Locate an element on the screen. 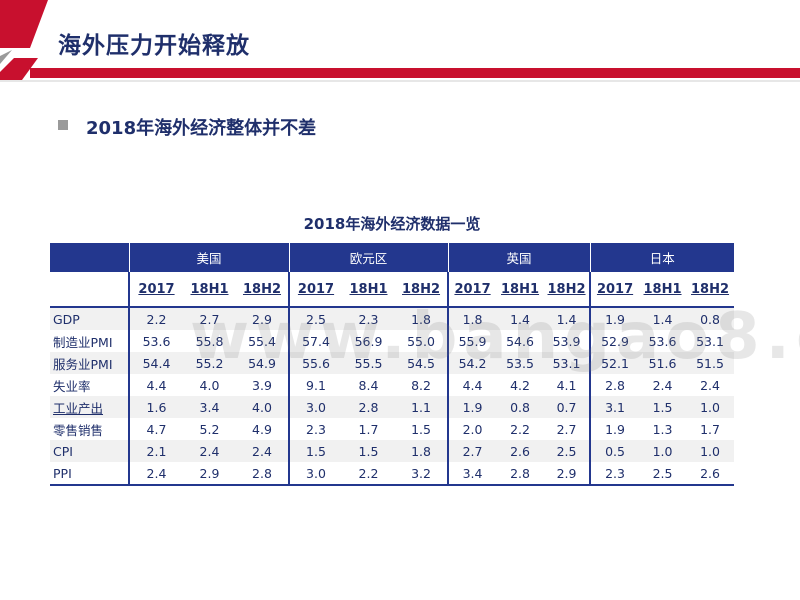 Image resolution: width=800 pixels, height=600 pixels. region-header-japan: 日本 is located at coordinates (662, 257).